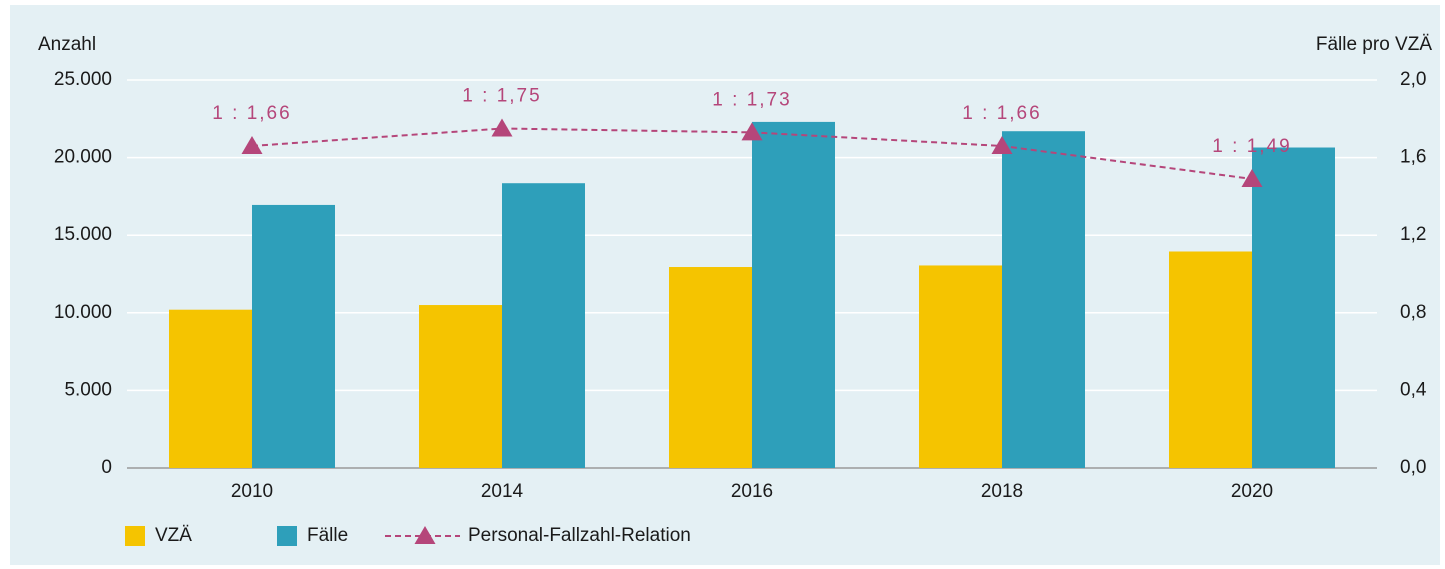 The width and height of the screenshot is (1445, 569). I want to click on y2-axis-label: Fälle pro VZÄ, so click(1374, 44).